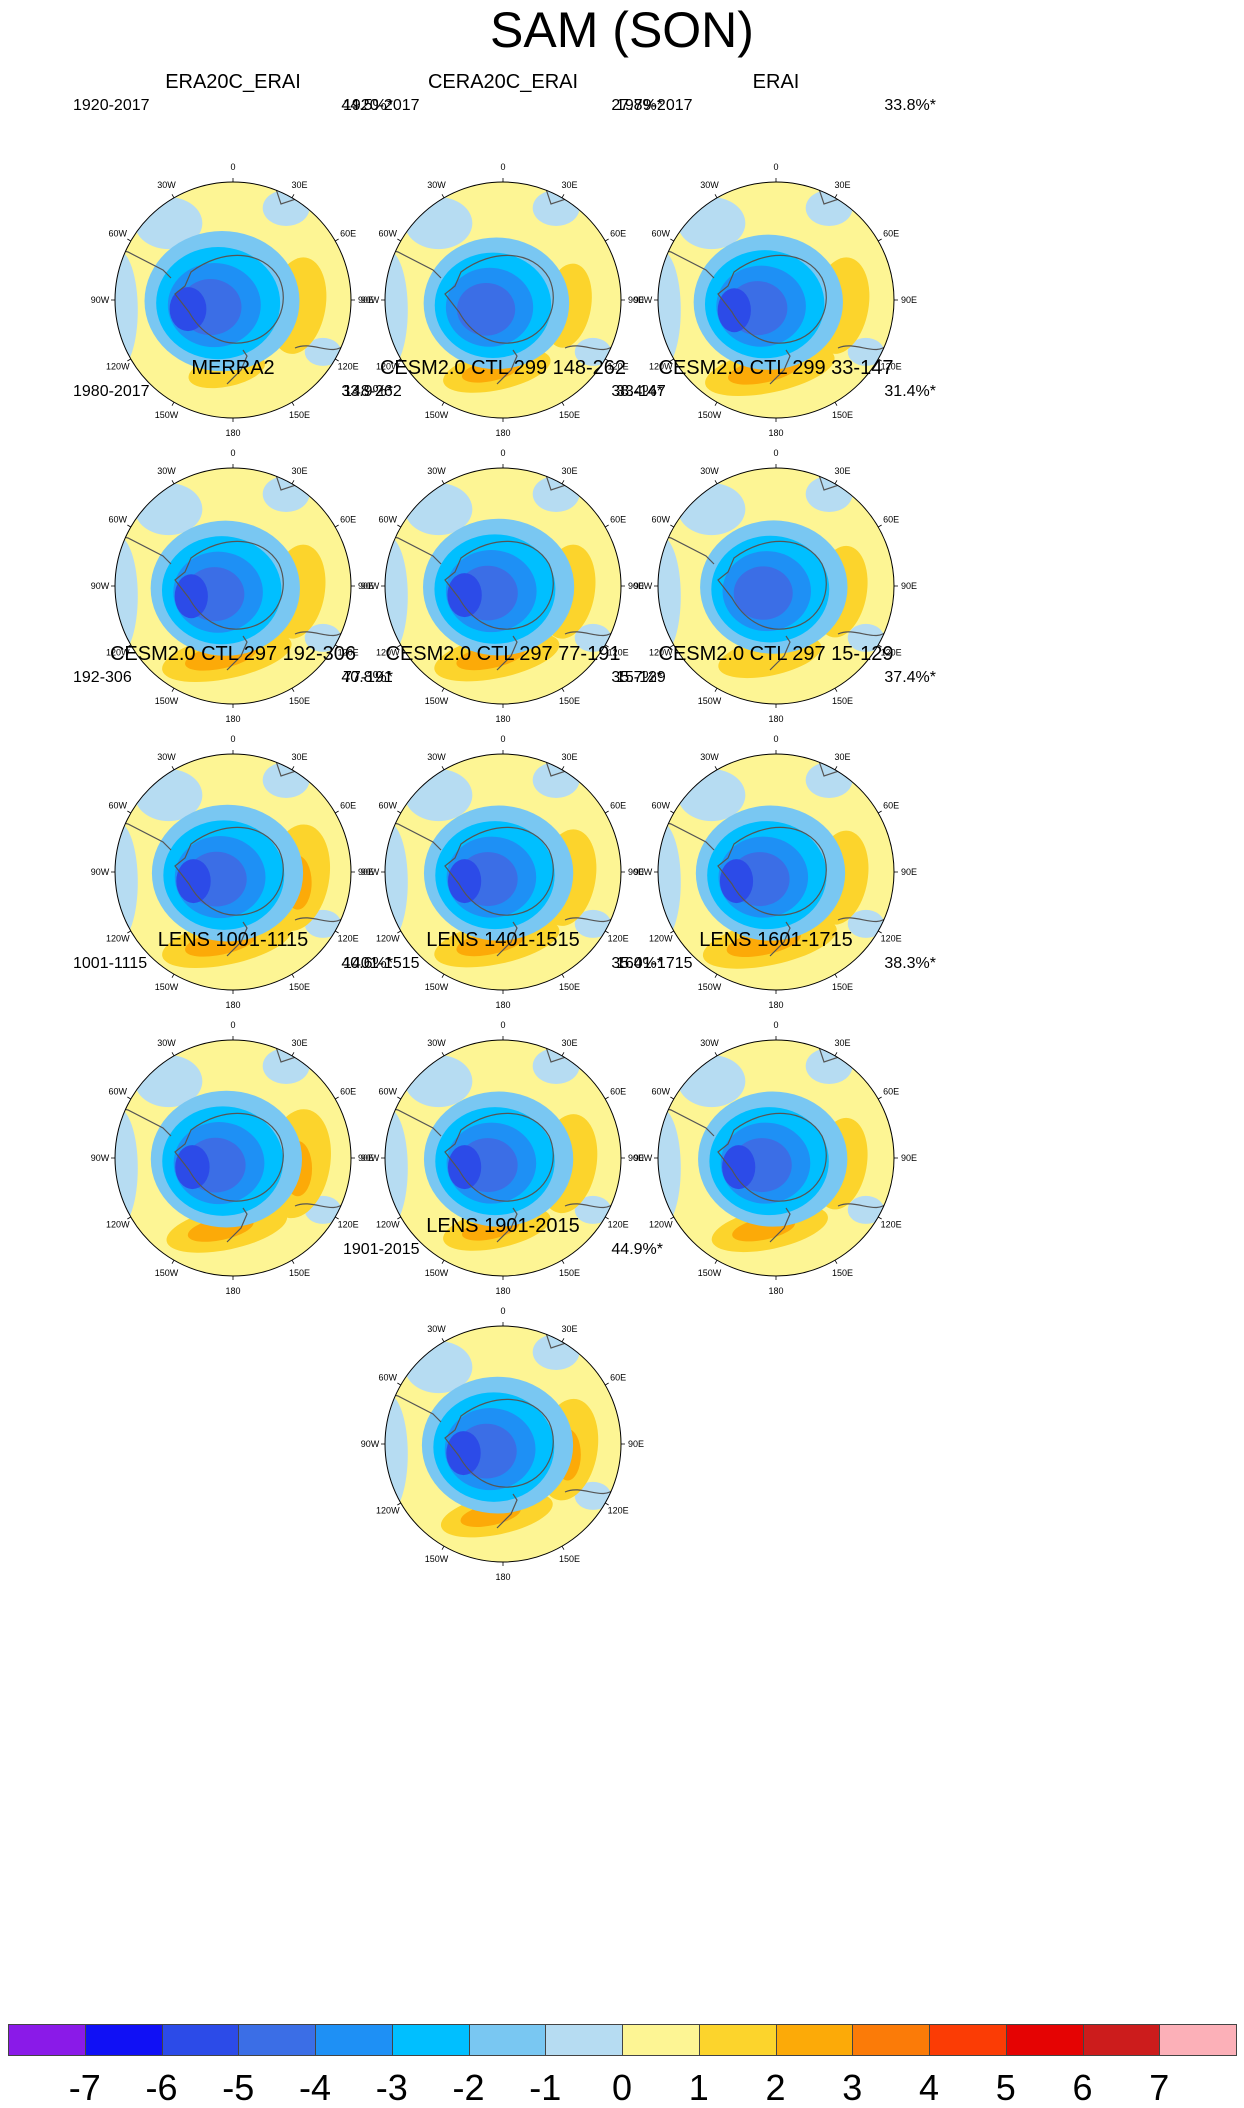 Image resolution: width=1244 pixels, height=2108 pixels. What do you see at coordinates (654, 105) in the screenshot?
I see `panel-period: 1979-2017` at bounding box center [654, 105].